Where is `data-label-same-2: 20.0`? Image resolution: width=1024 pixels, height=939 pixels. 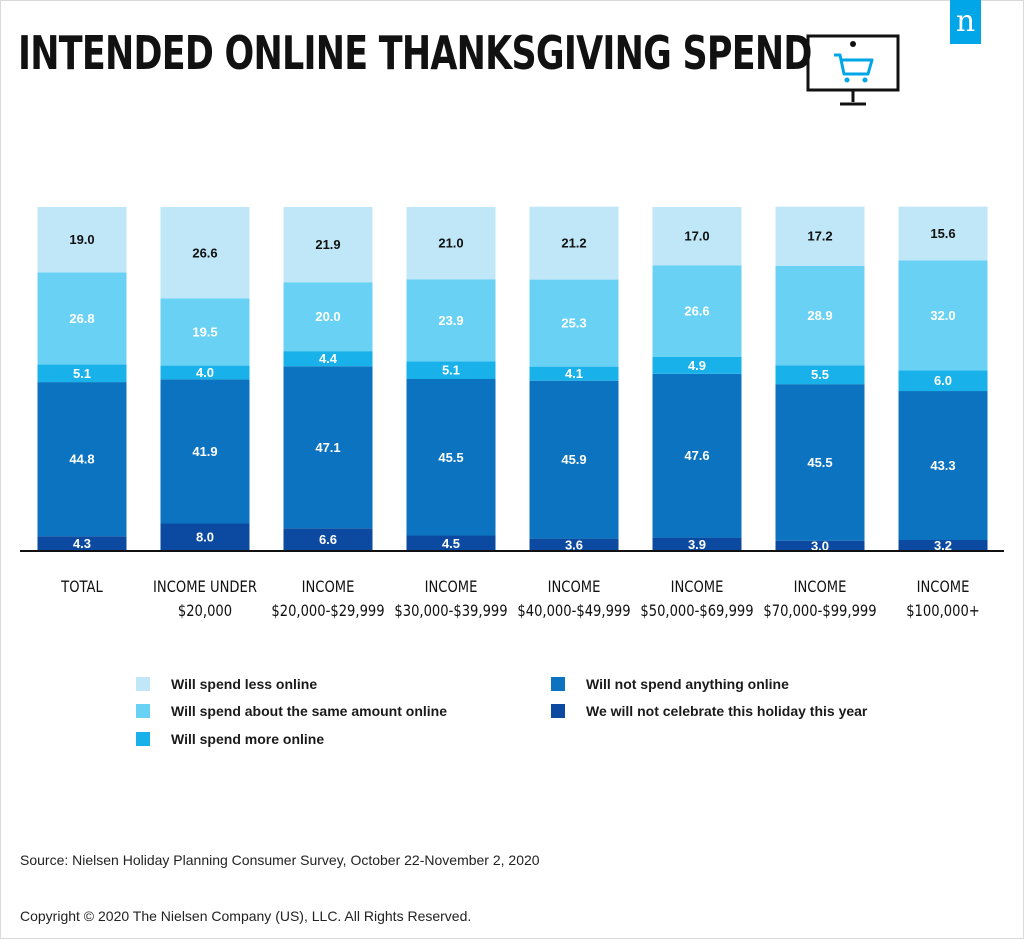 data-label-same-2: 20.0 is located at coordinates (327, 316).